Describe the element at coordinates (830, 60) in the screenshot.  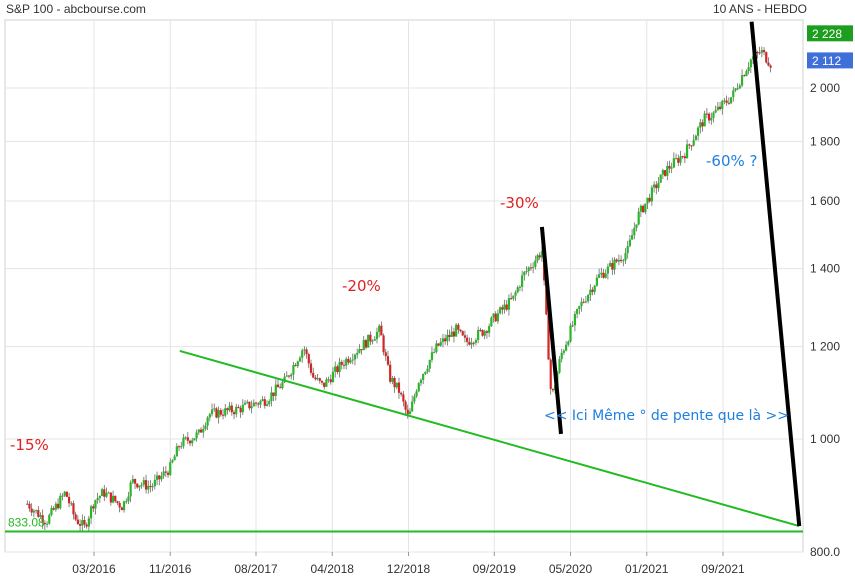
I see `price-tag-box` at that location.